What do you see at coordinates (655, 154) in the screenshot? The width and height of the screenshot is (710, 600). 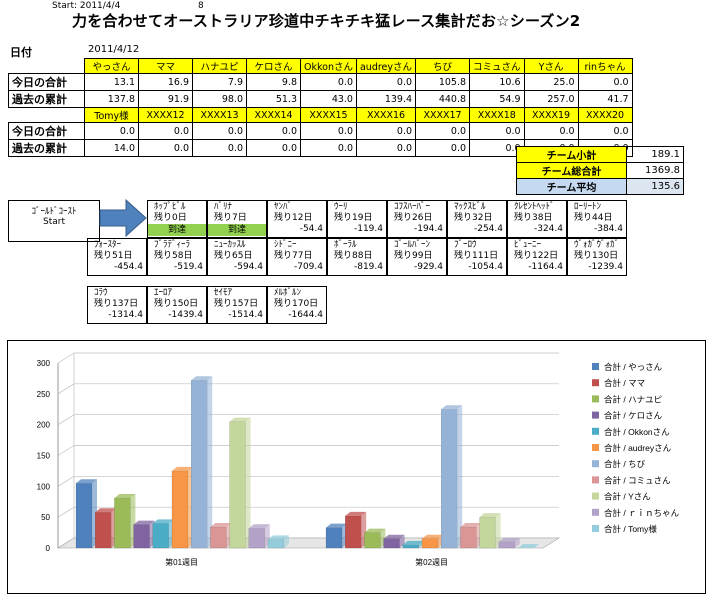 I see `team-subtotal-value: 189.1` at bounding box center [655, 154].